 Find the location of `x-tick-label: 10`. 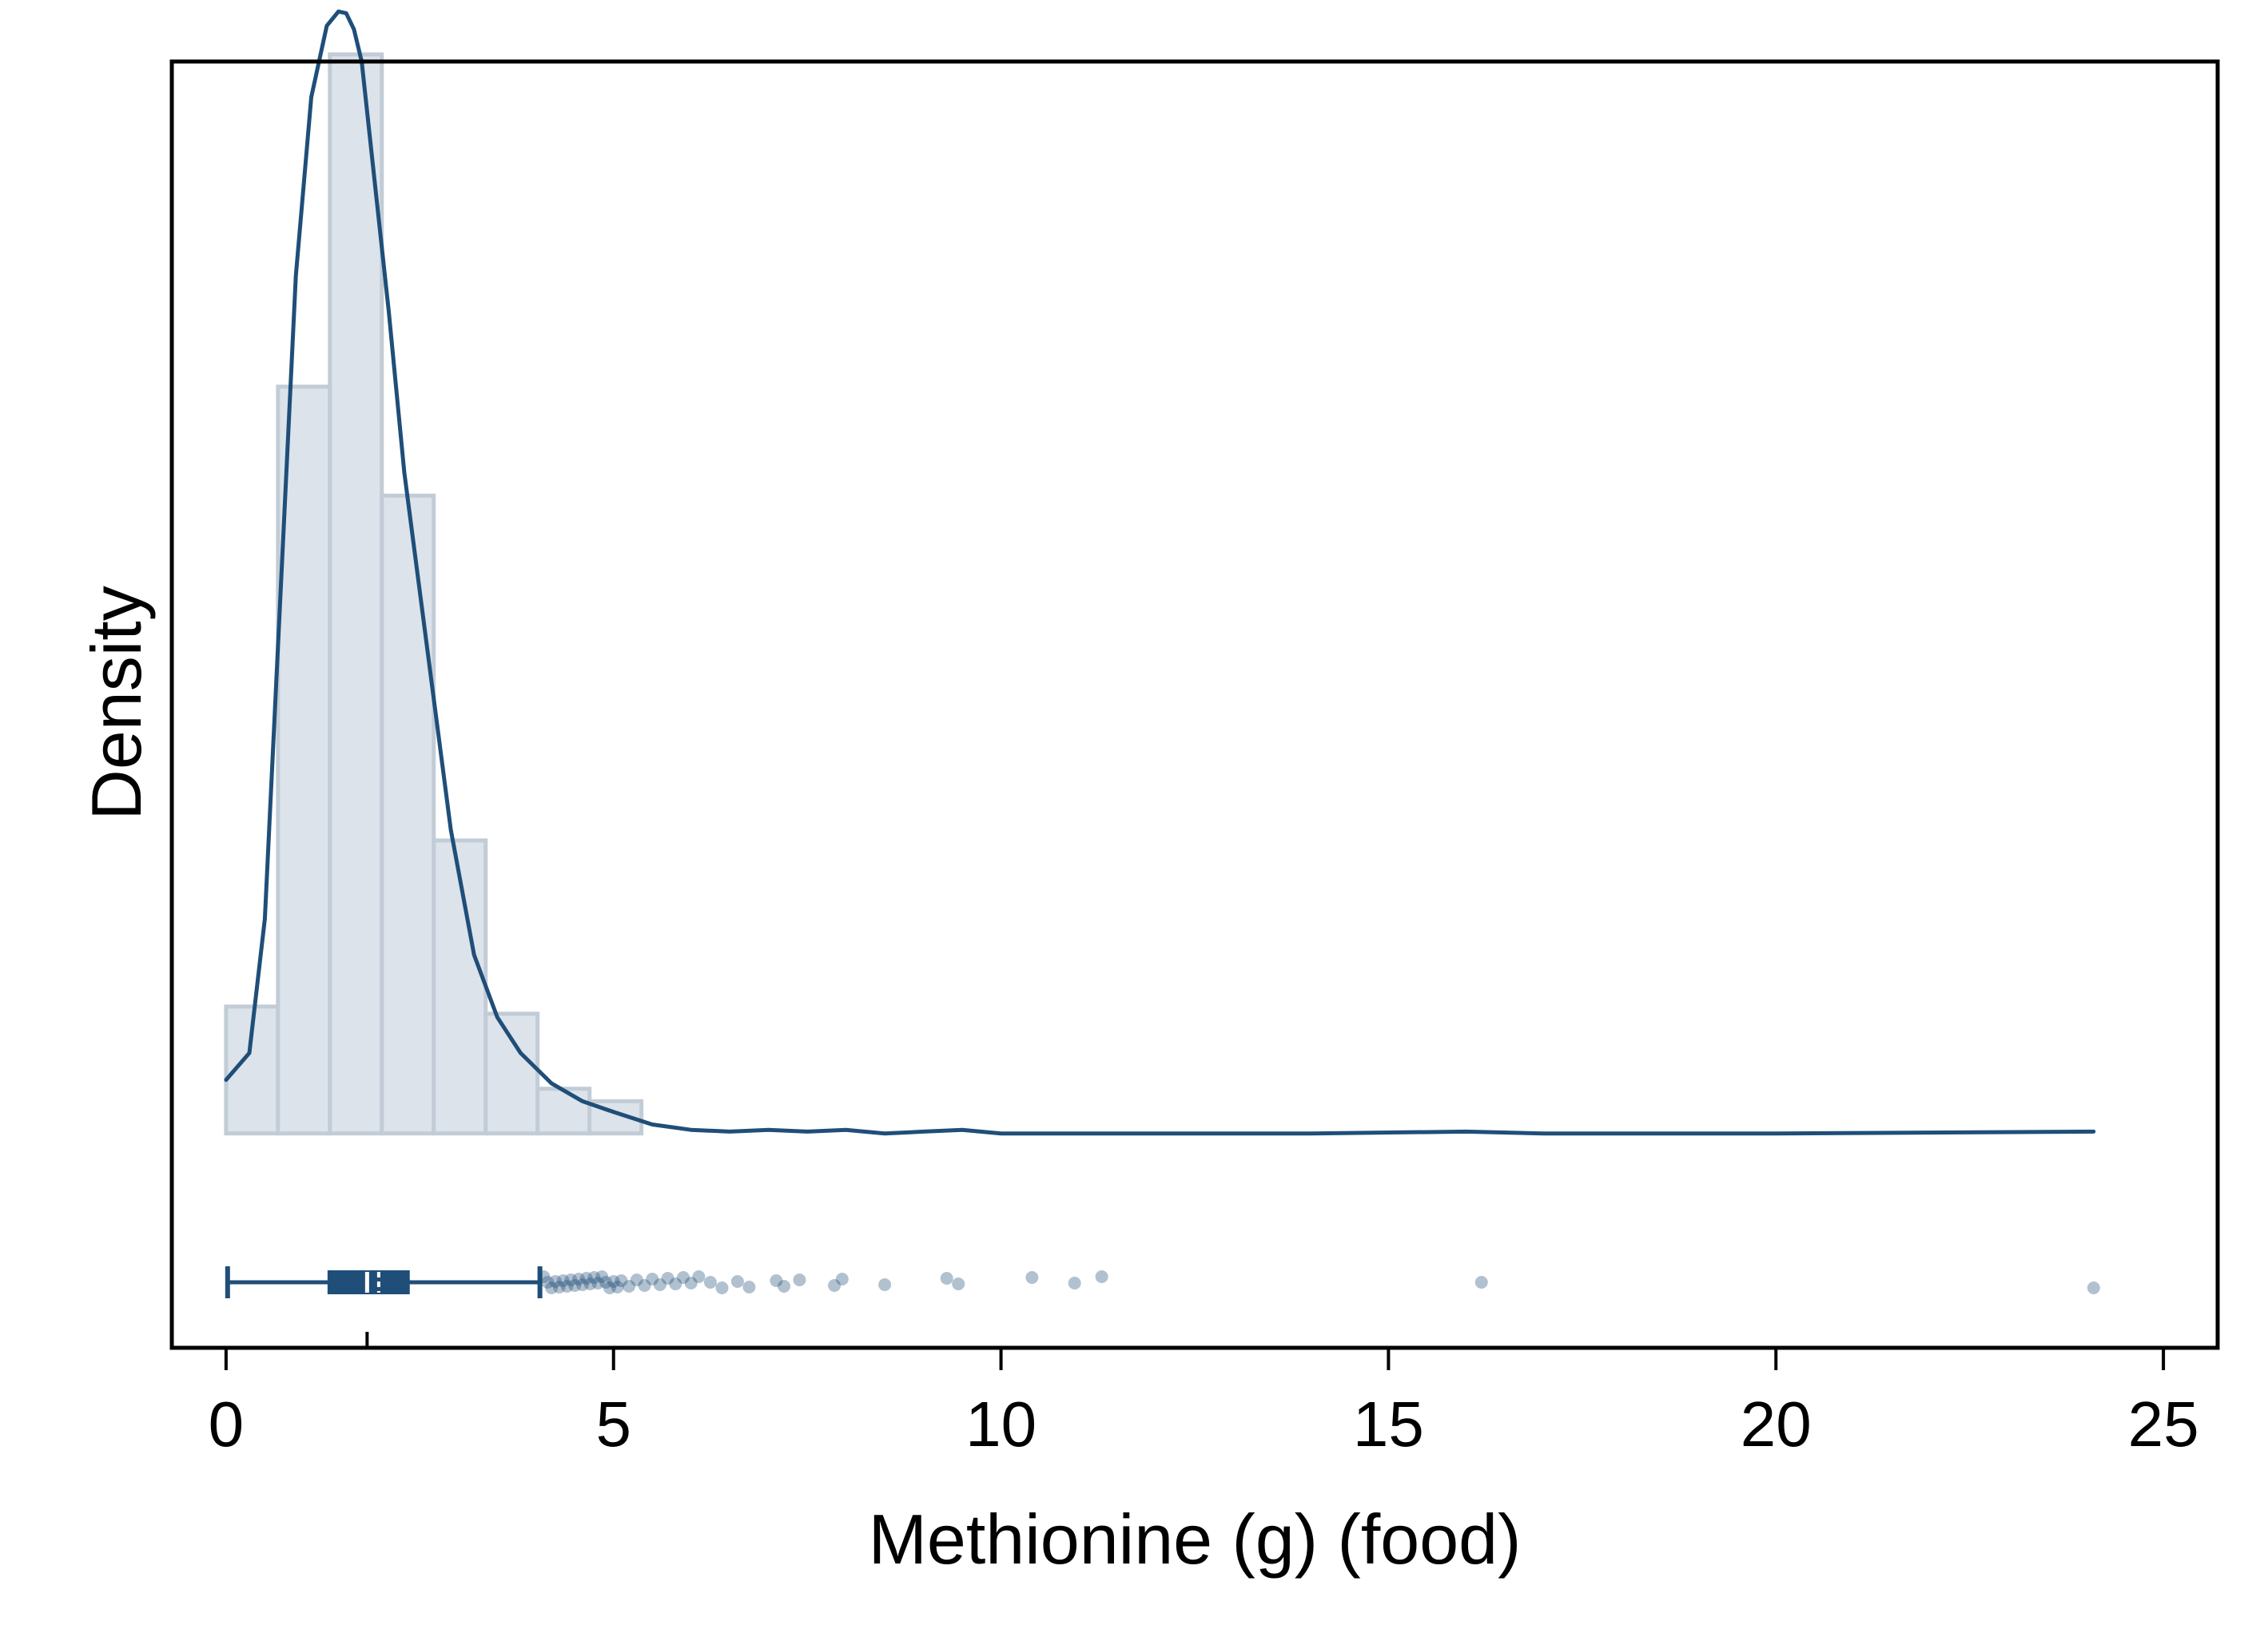

x-tick-label: 10 is located at coordinates (1001, 1424).